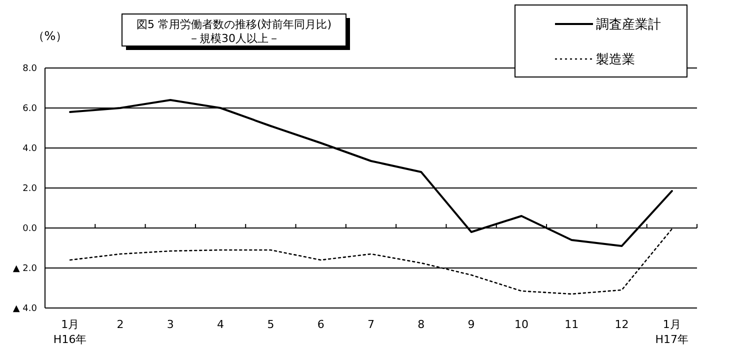 This screenshot has height=360, width=729. Describe the element at coordinates (25, 269) in the screenshot. I see `y-tick-label: ▲ 2.0` at that location.